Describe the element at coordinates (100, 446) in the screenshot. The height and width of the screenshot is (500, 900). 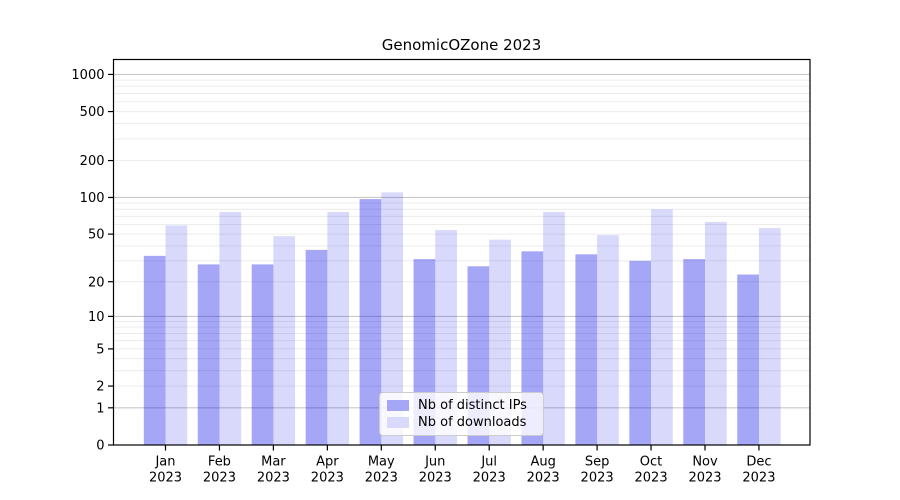
I see `y-axis-tick-label: 0` at that location.